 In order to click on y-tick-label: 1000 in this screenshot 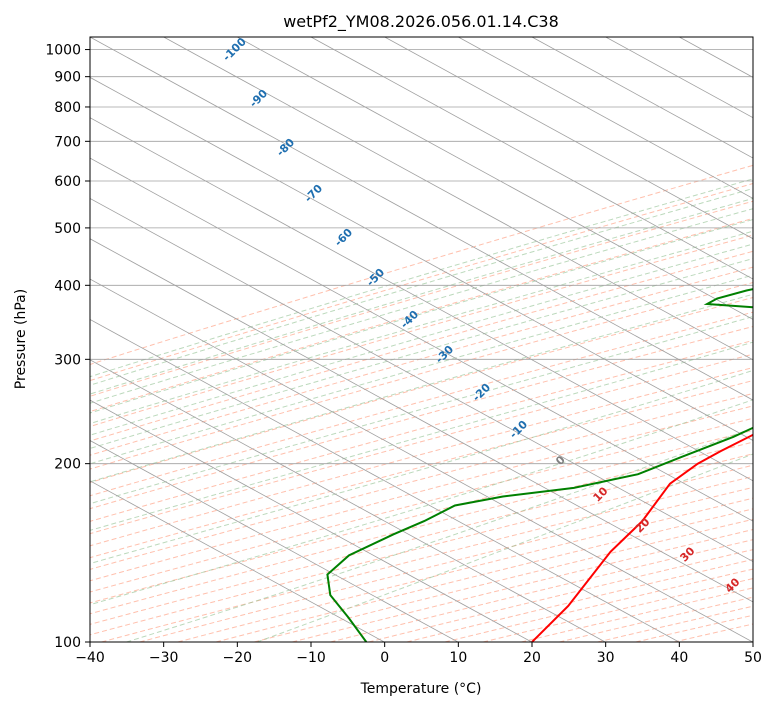, I will do `click(63, 51)`.